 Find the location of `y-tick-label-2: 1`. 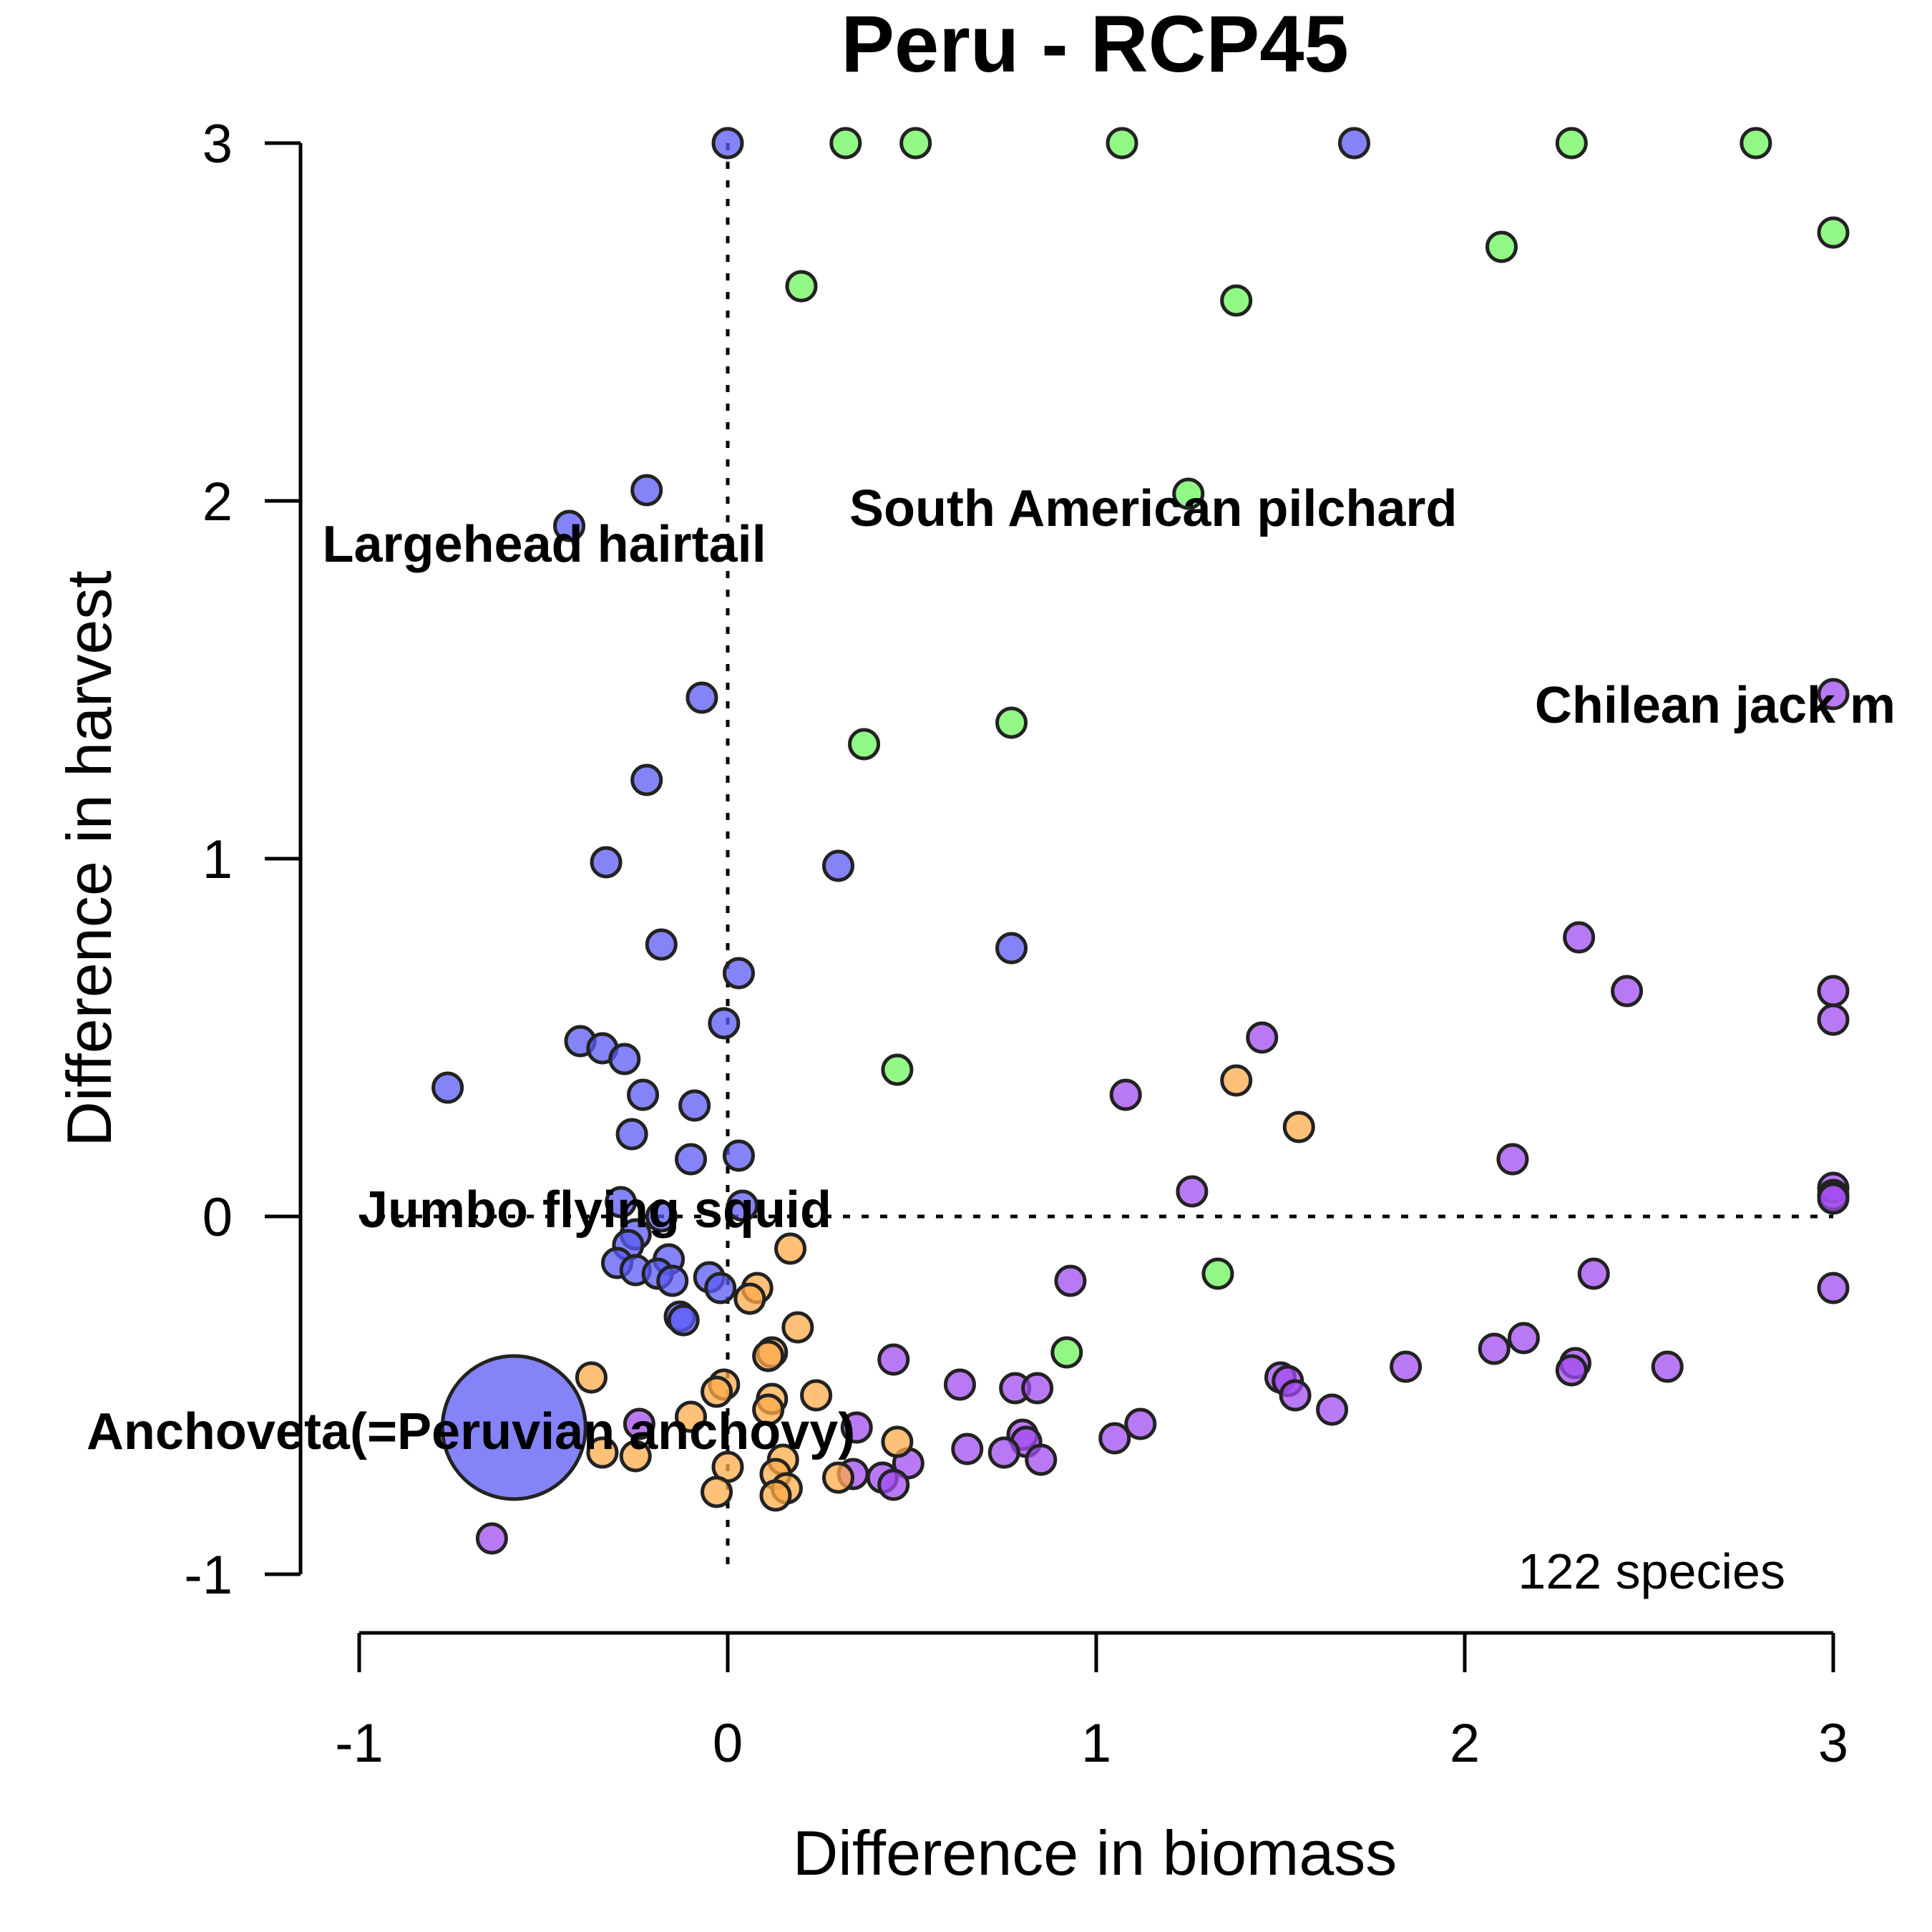

y-tick-label-2: 1 is located at coordinates (218, 859).